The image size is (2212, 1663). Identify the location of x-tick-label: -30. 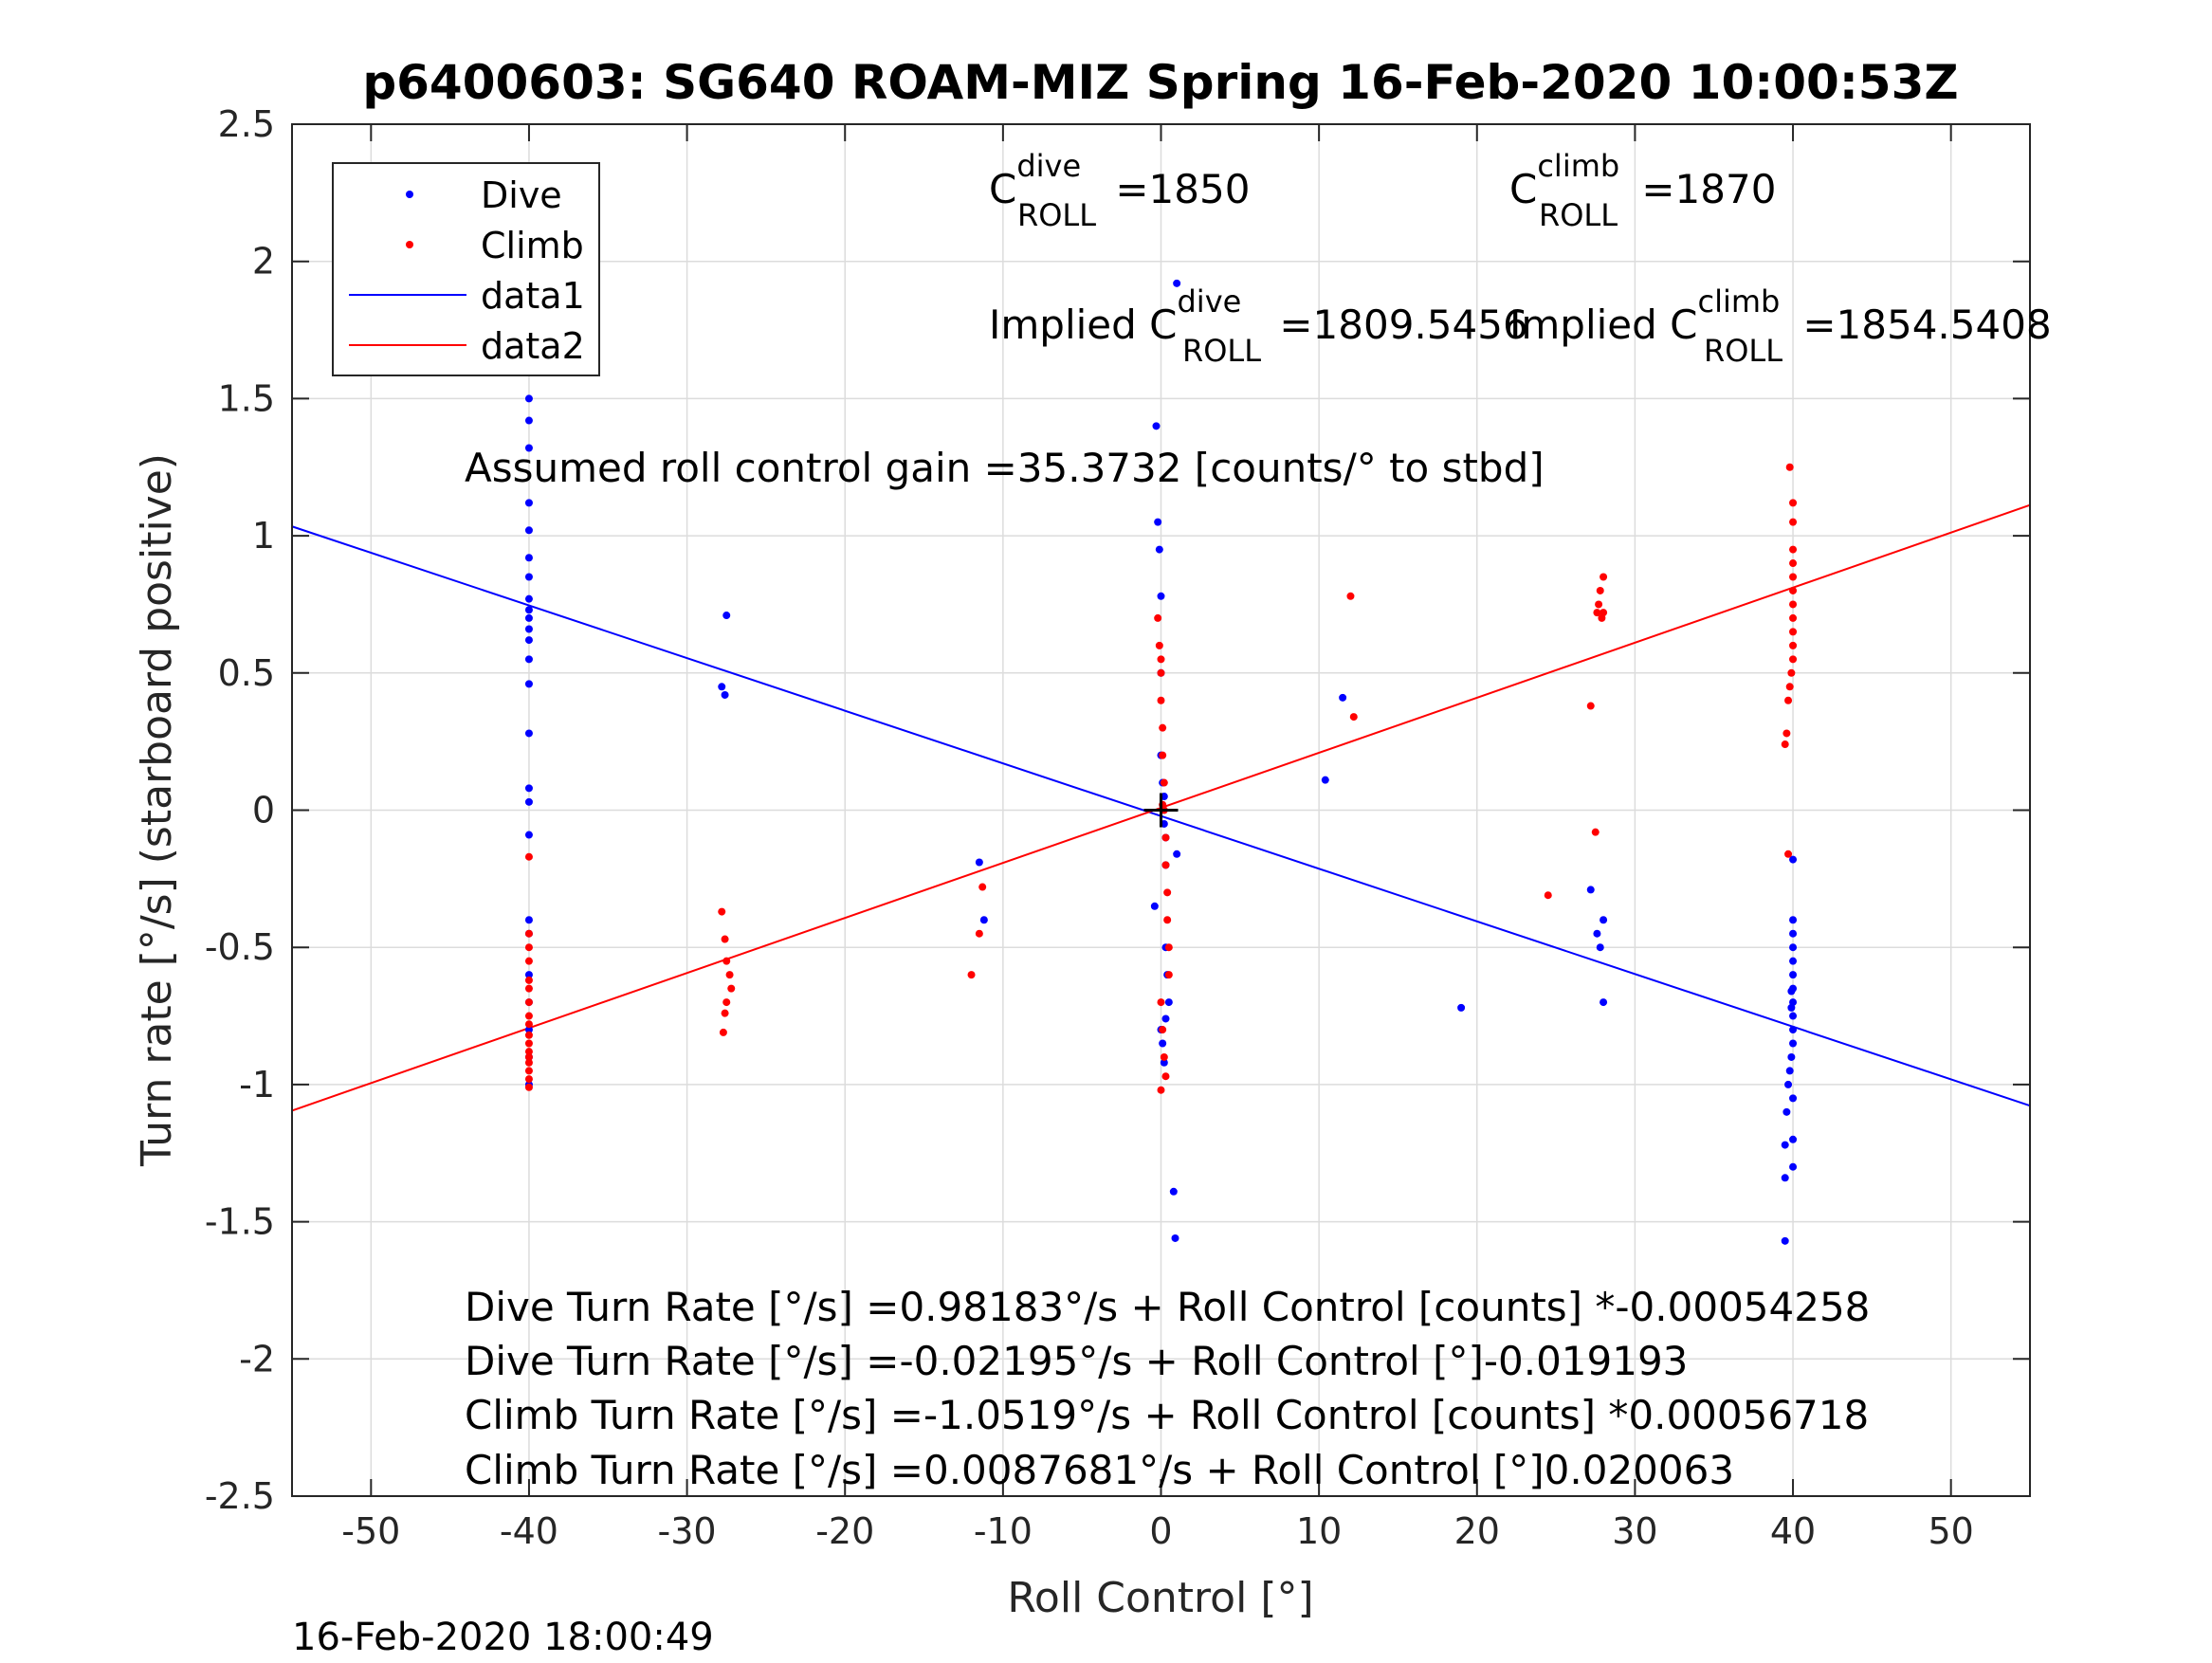
(687, 1531).